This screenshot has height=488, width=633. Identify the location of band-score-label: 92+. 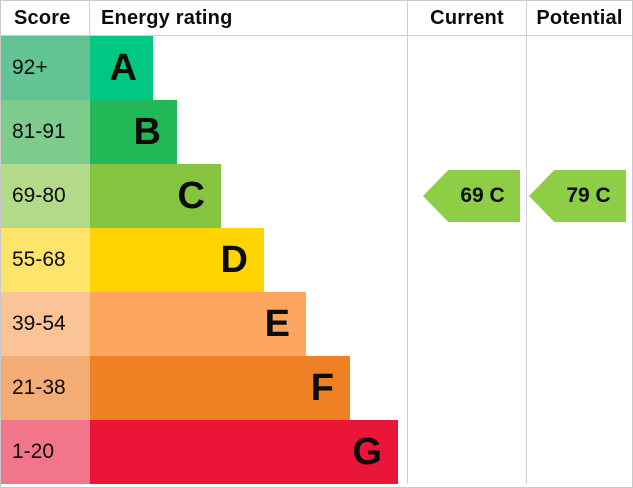
(45, 68).